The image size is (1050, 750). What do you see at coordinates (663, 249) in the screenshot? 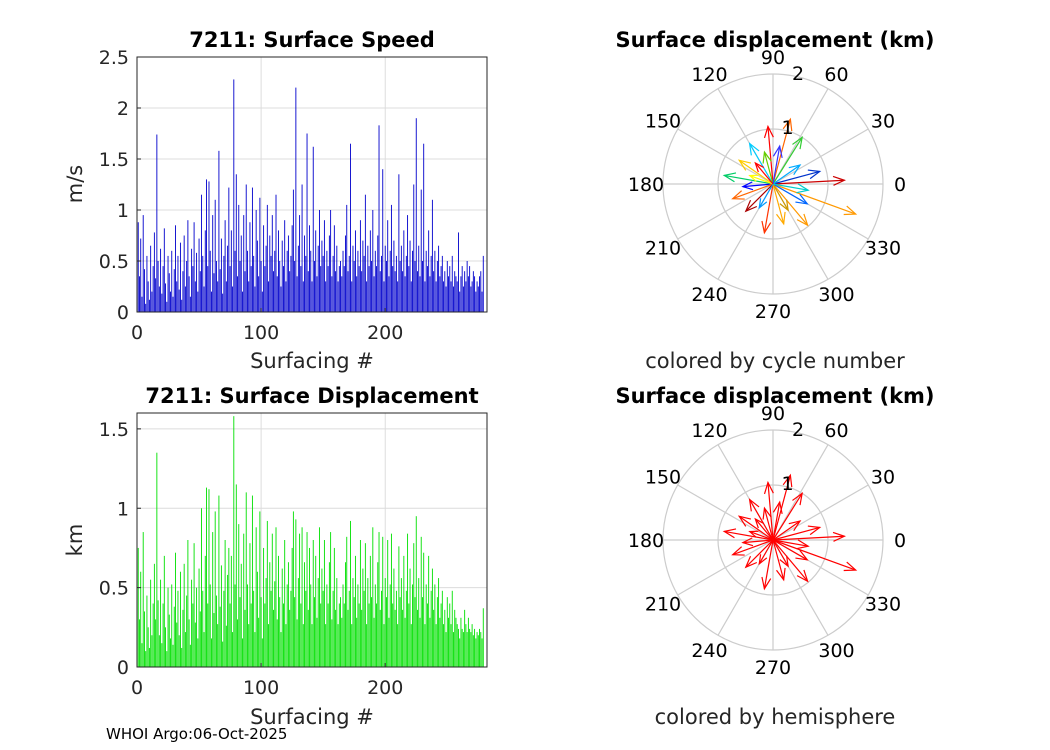
I see `polar-cycle-angle-label: 210` at bounding box center [663, 249].